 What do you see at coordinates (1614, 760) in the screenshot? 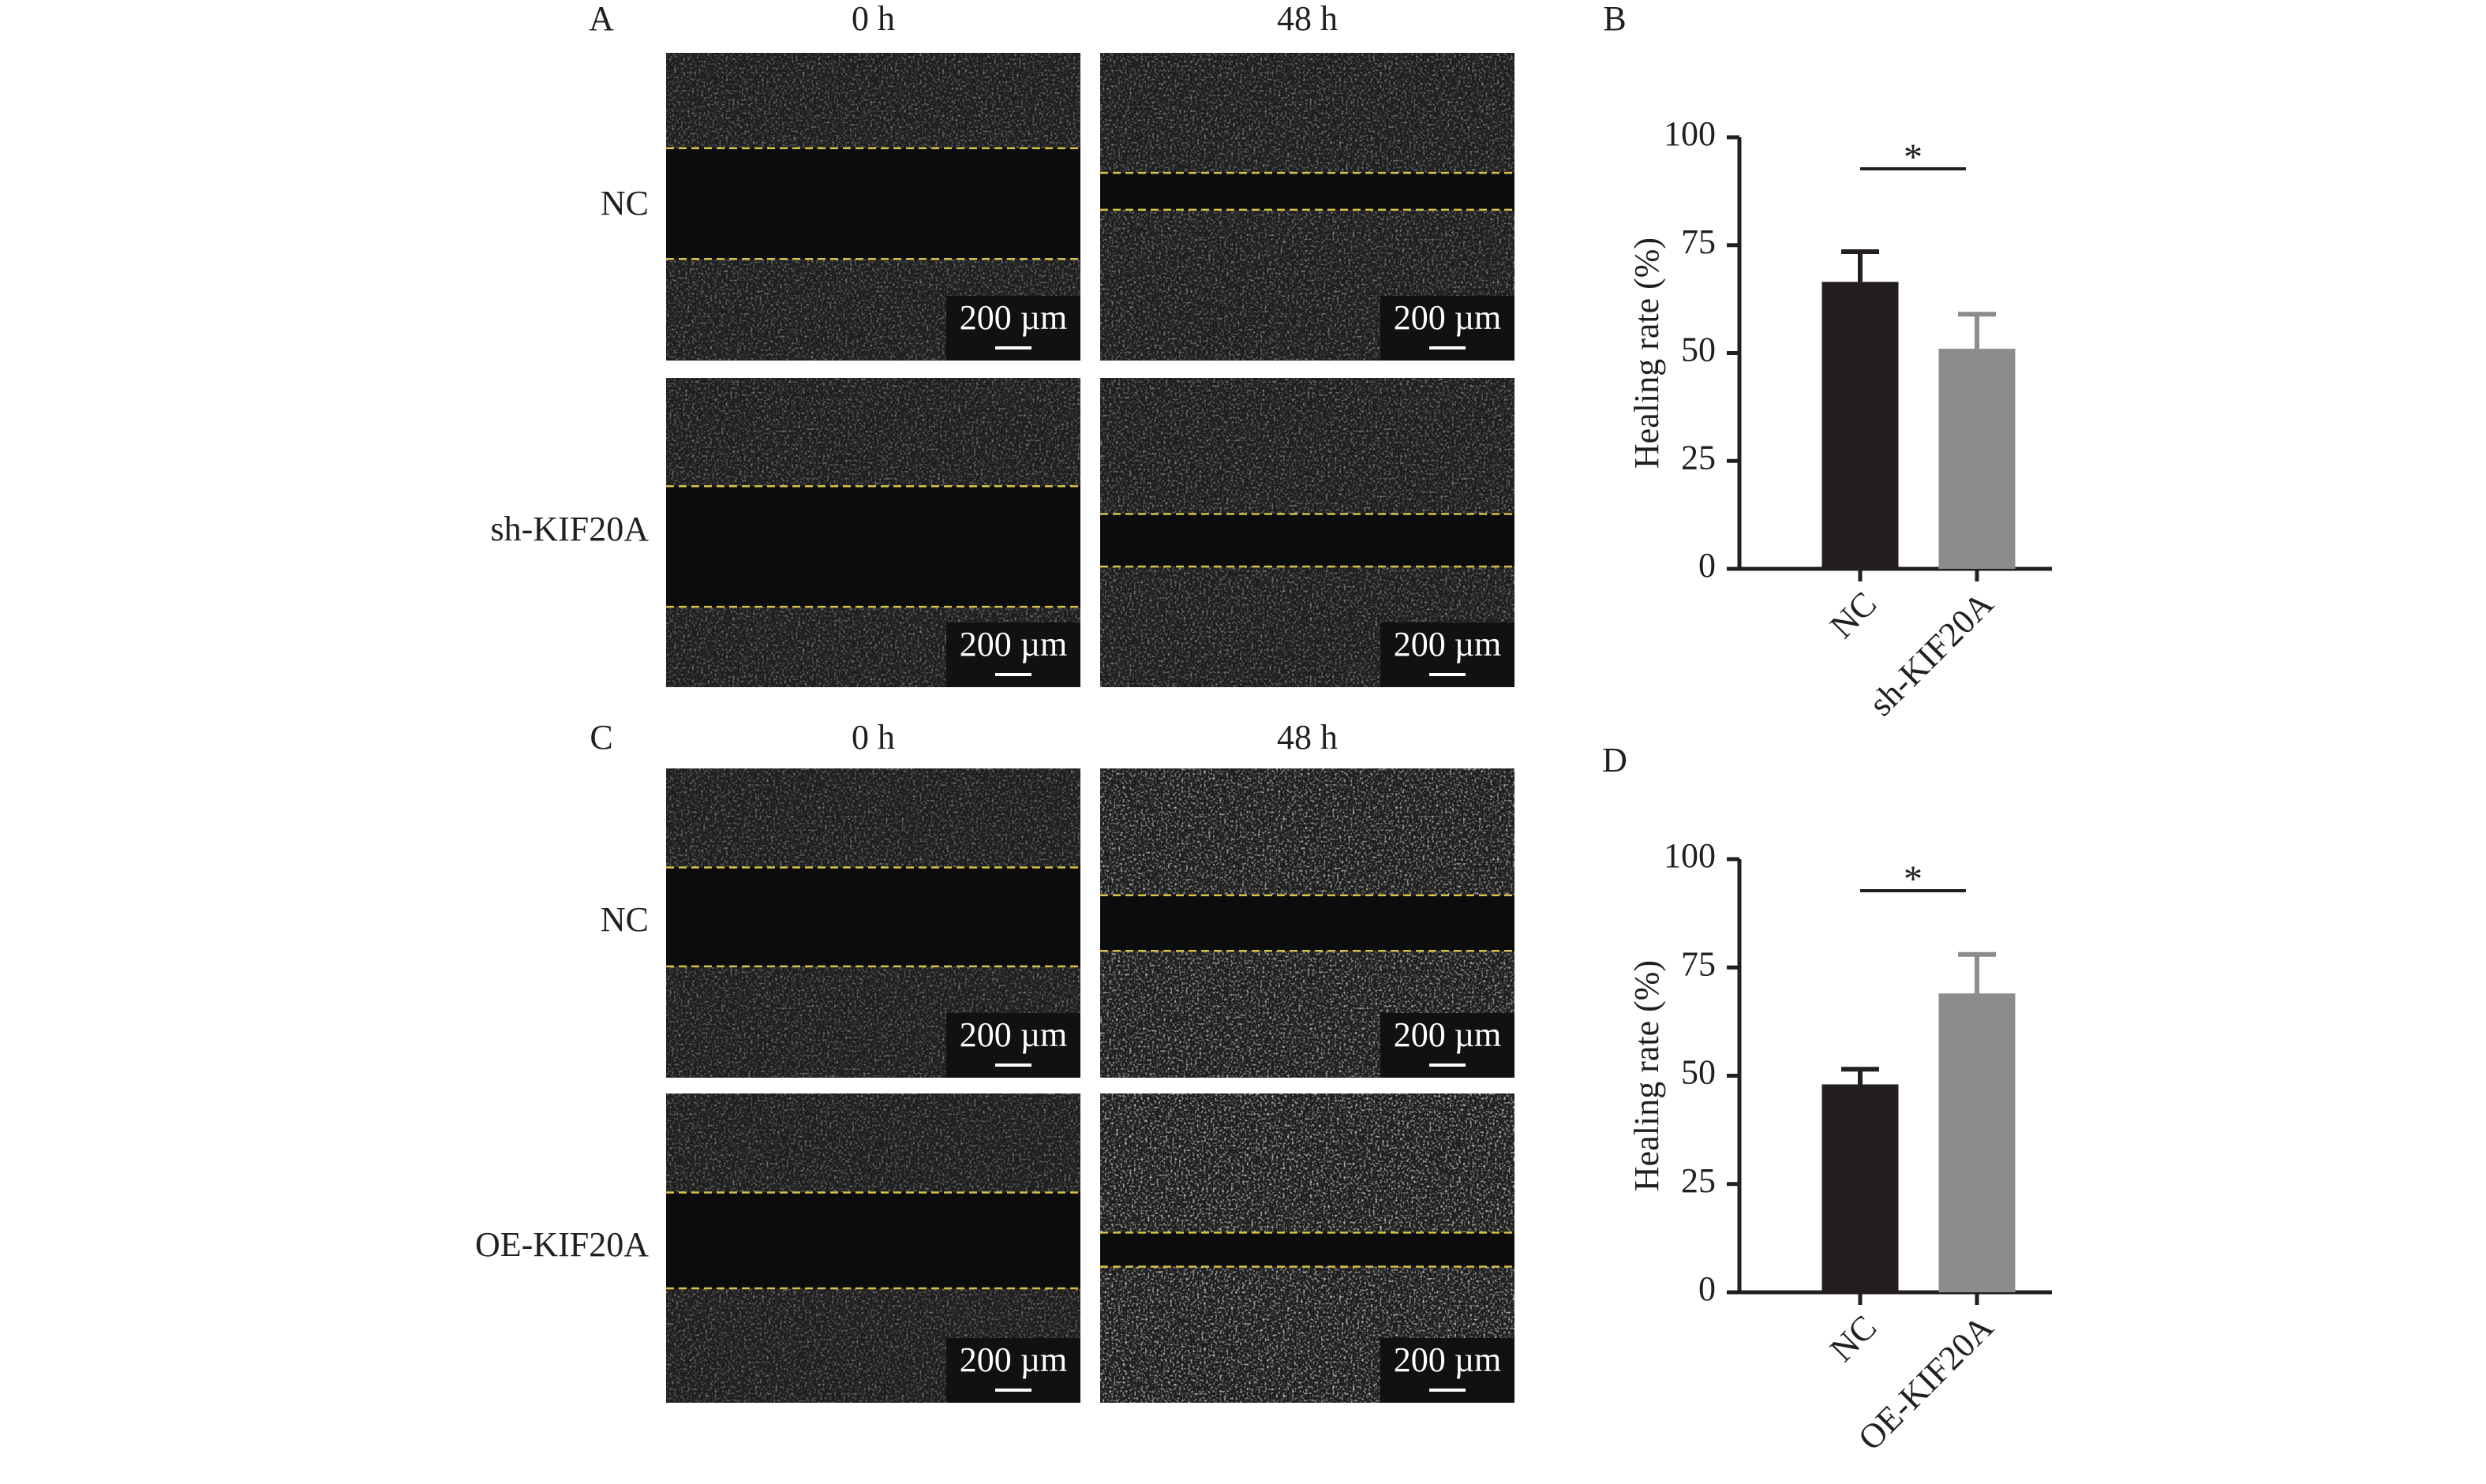
I see `panel-label: D` at bounding box center [1614, 760].